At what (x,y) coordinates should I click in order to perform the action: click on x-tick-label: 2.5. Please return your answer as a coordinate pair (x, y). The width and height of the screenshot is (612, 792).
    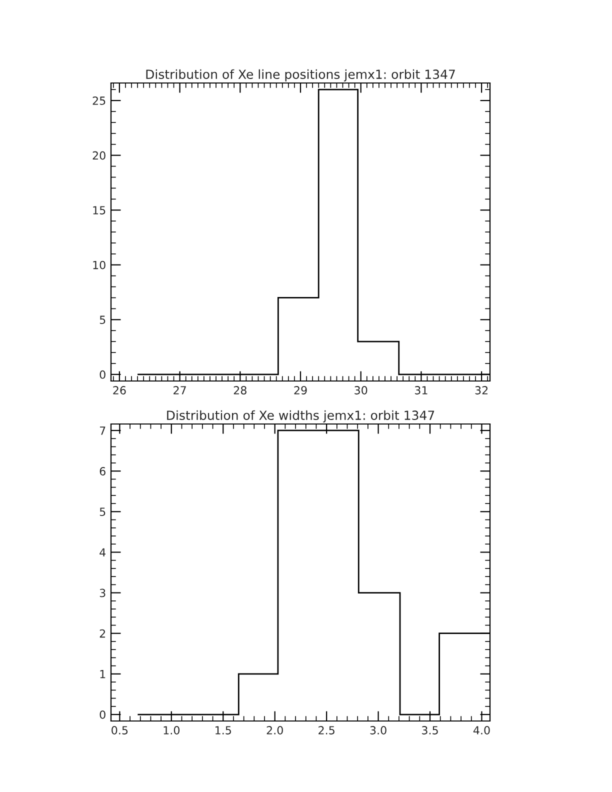
    Looking at the image, I should click on (326, 730).